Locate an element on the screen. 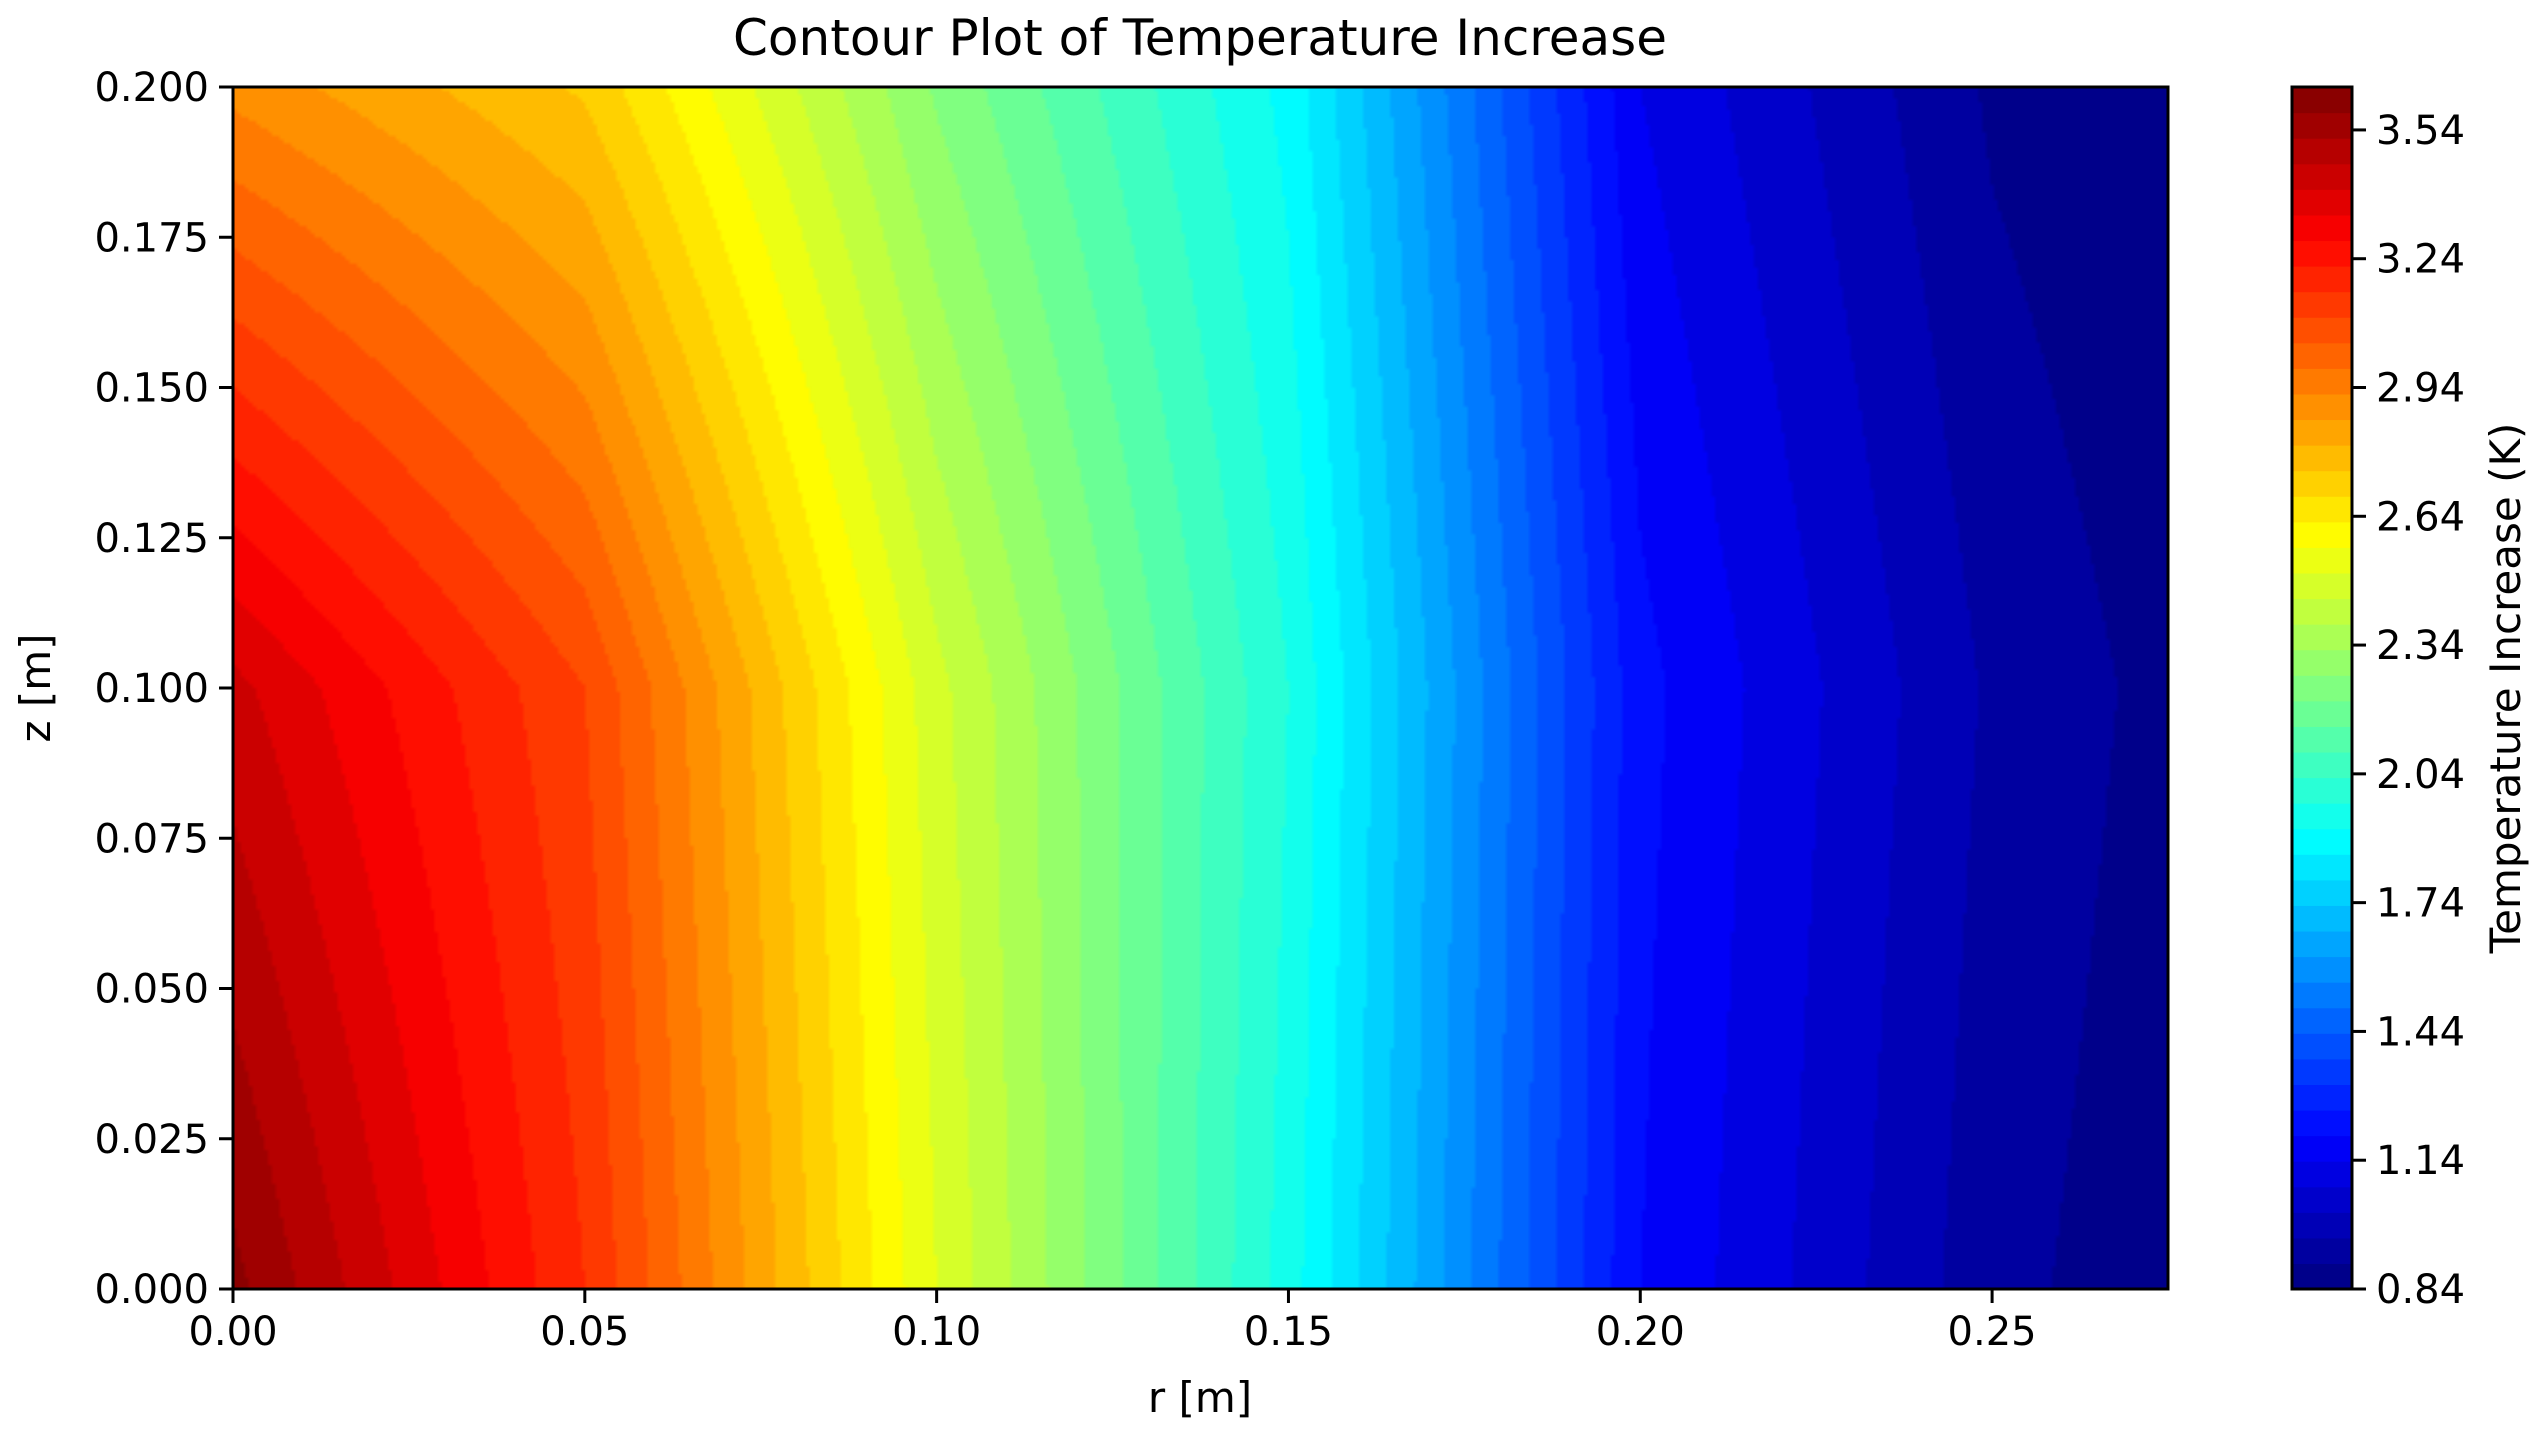 This screenshot has height=1437, width=2548. colorbar-tick-label: 1.14 is located at coordinates (2420, 1161).